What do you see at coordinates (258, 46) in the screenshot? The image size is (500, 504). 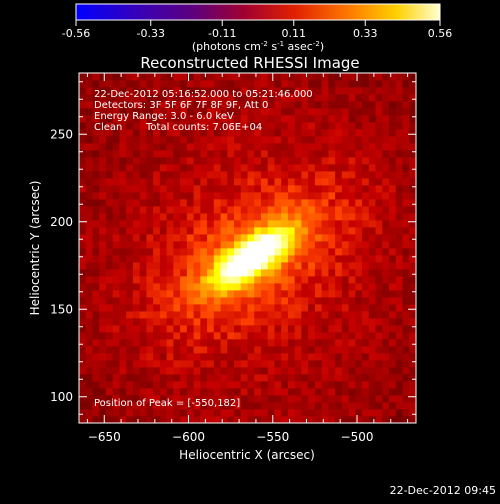 I see `colorbar-units: (photons cm-2 s-1 asec-2)` at bounding box center [258, 46].